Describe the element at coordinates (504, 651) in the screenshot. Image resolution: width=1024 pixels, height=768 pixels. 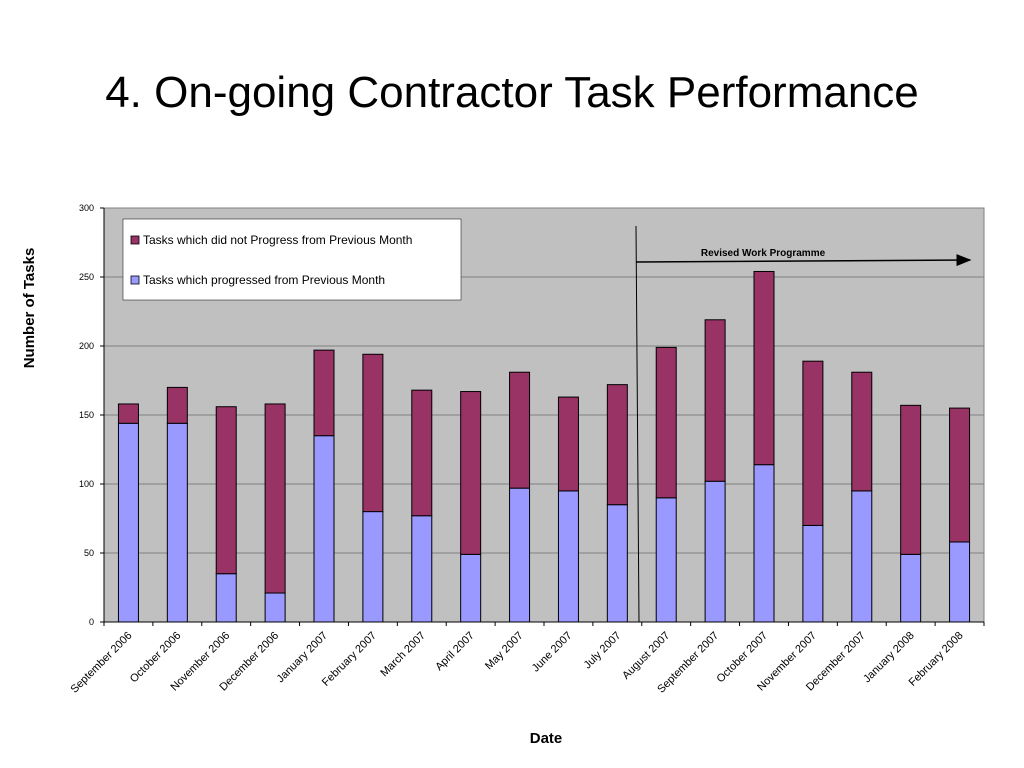
I see `x-tick-label: May 2007` at that location.